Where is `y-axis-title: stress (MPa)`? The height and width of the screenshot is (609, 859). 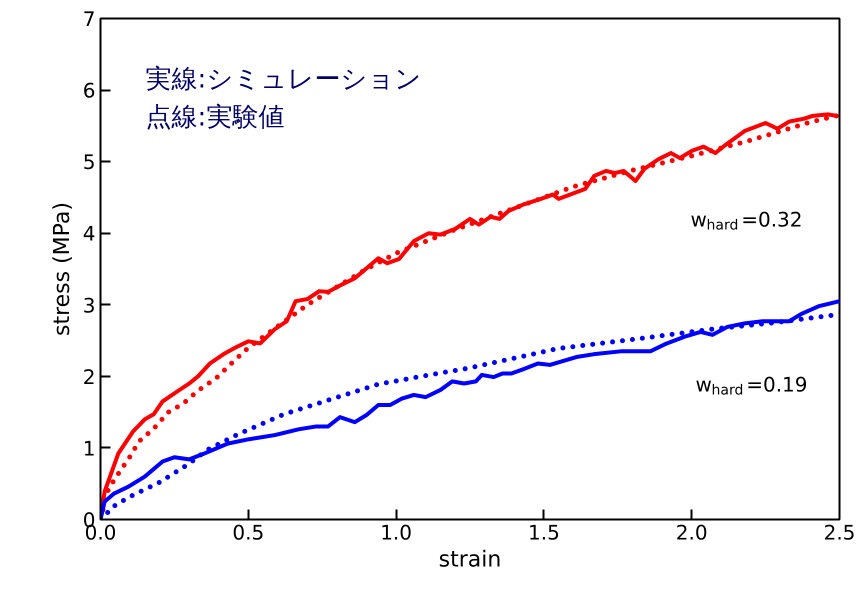 y-axis-title: stress (MPa) is located at coordinates (62, 269).